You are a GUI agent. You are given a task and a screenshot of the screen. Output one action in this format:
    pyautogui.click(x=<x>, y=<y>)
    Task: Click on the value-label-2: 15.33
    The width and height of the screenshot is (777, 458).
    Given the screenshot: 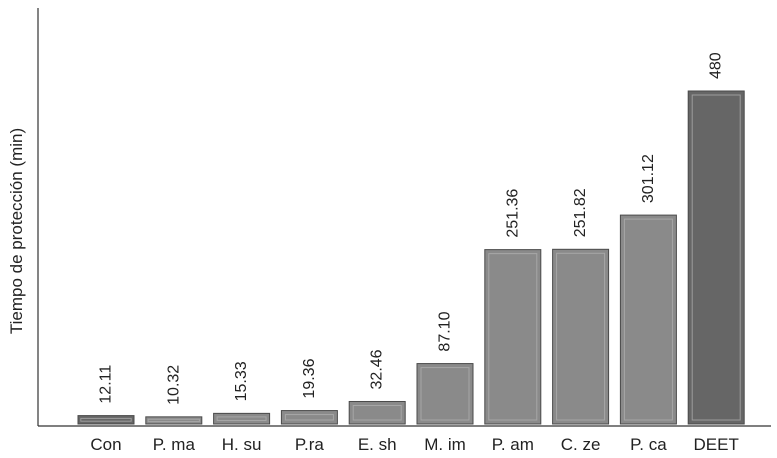 What is the action you would take?
    pyautogui.click(x=241, y=381)
    